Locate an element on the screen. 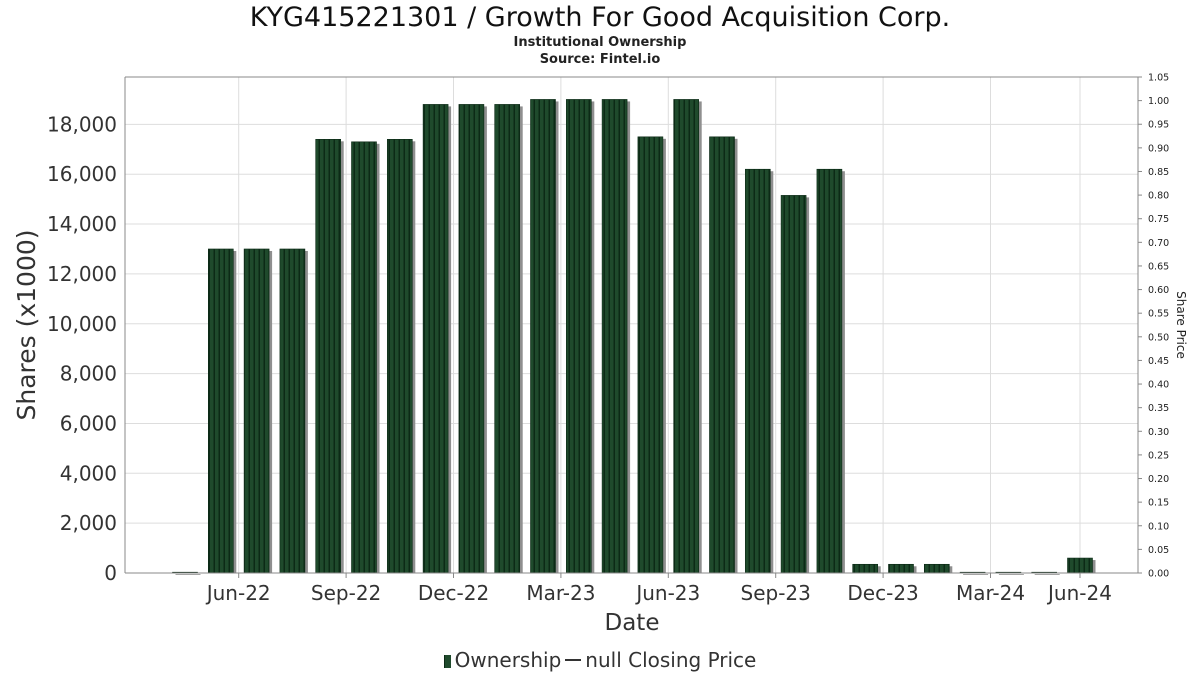 The height and width of the screenshot is (675, 1200). y2-tick-label: 0.80 is located at coordinates (1158, 196).